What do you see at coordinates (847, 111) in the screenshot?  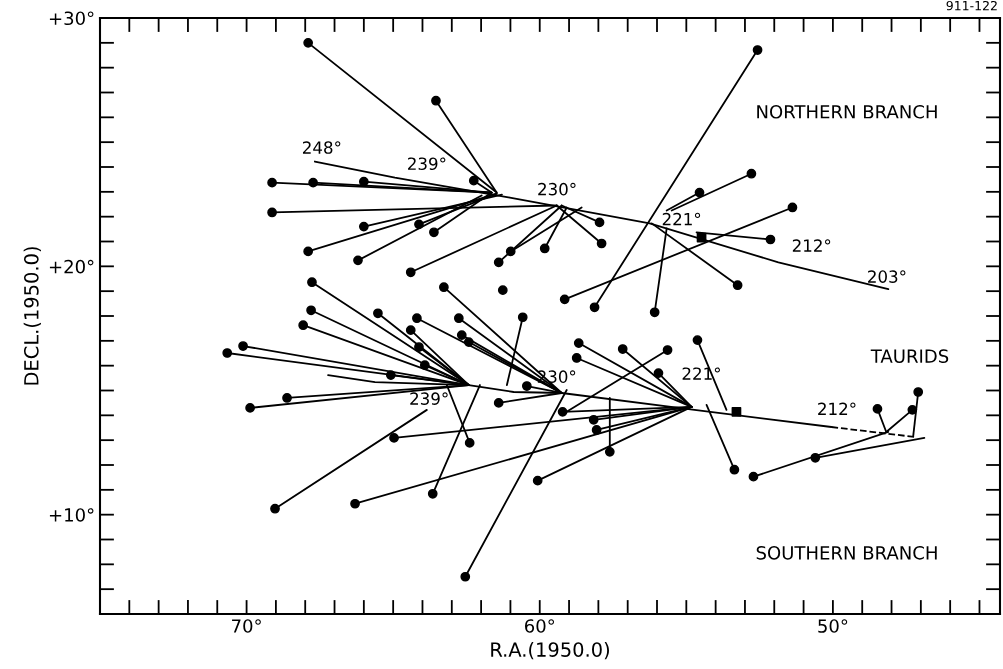 I see `annotation: NORTHERN BRANCH` at bounding box center [847, 111].